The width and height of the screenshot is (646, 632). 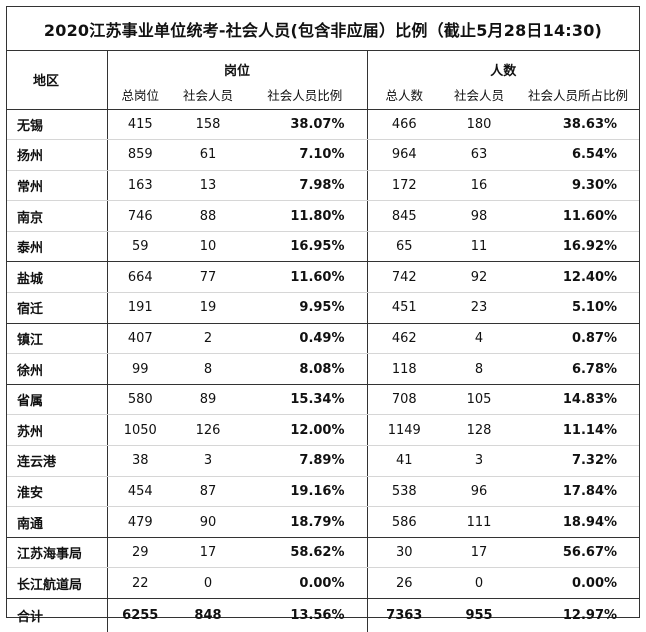 I want to click on people-group-header: 人数, so click(x=503, y=66).